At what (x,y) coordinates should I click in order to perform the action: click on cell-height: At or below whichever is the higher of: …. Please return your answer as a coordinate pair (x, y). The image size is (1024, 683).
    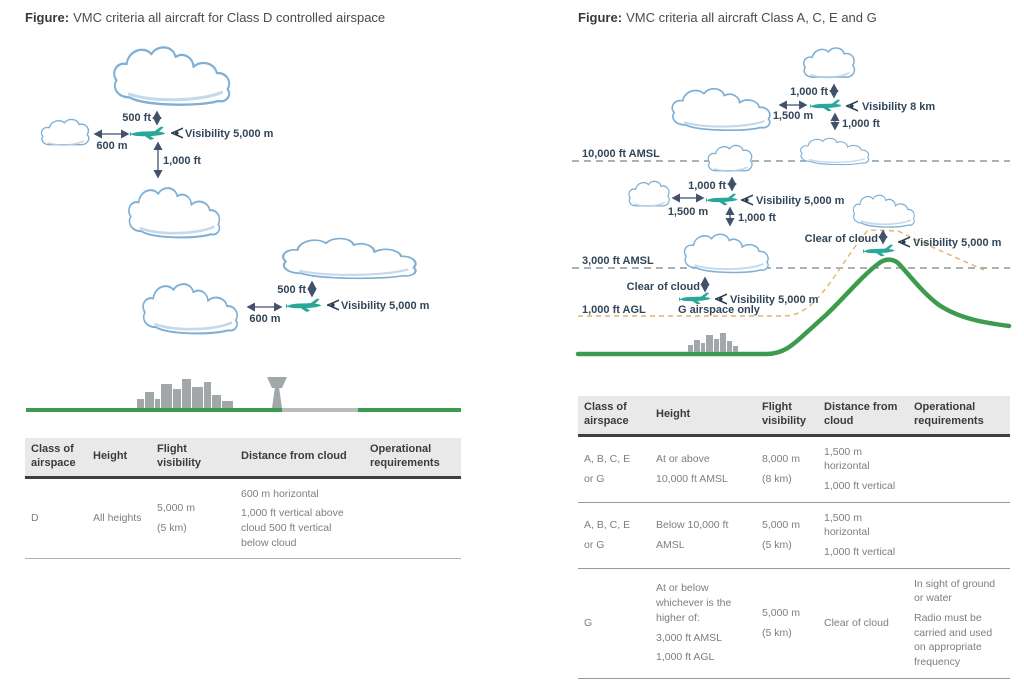
    Looking at the image, I should click on (703, 623).